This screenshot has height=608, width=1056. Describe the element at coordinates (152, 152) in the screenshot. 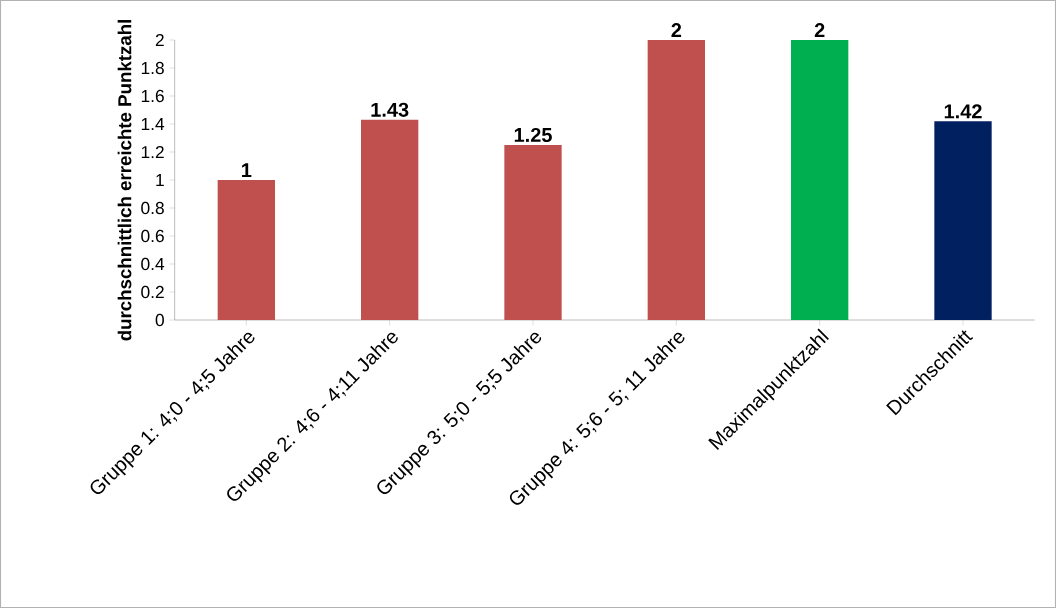

I see `y-tick-label: 1.2` at that location.